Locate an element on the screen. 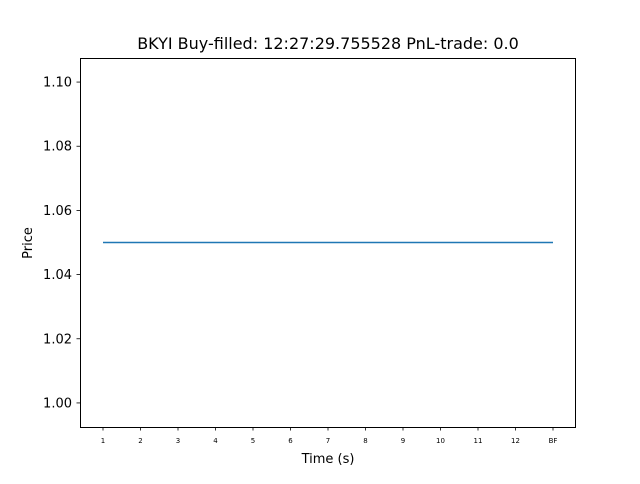  x-tick-label: 11 is located at coordinates (478, 441).